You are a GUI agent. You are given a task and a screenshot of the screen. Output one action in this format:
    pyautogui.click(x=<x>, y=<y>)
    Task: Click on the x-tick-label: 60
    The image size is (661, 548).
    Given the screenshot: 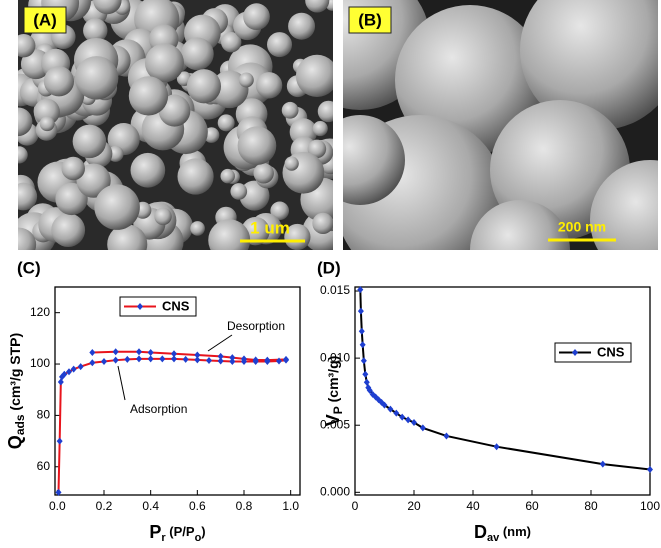 What is the action you would take?
    pyautogui.click(x=532, y=506)
    